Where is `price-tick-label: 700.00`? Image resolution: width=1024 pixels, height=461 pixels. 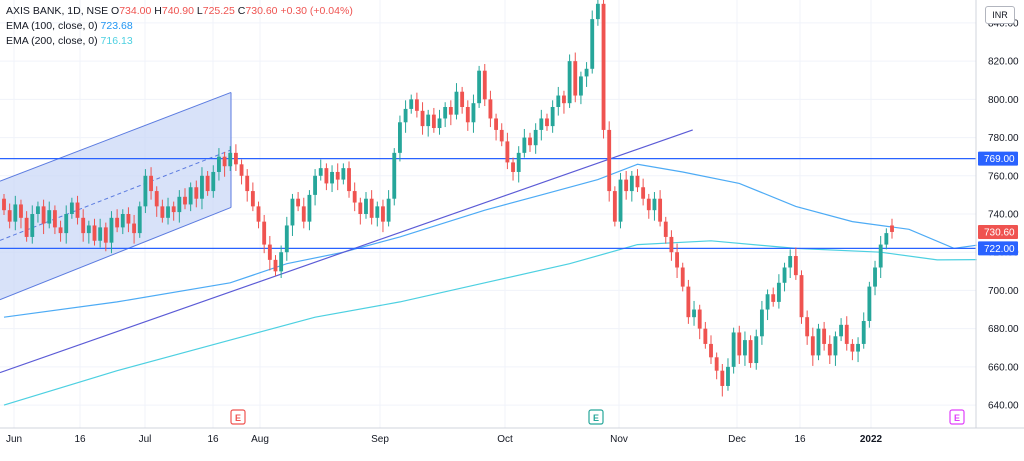 price-tick-label: 700.00 is located at coordinates (1003, 291).